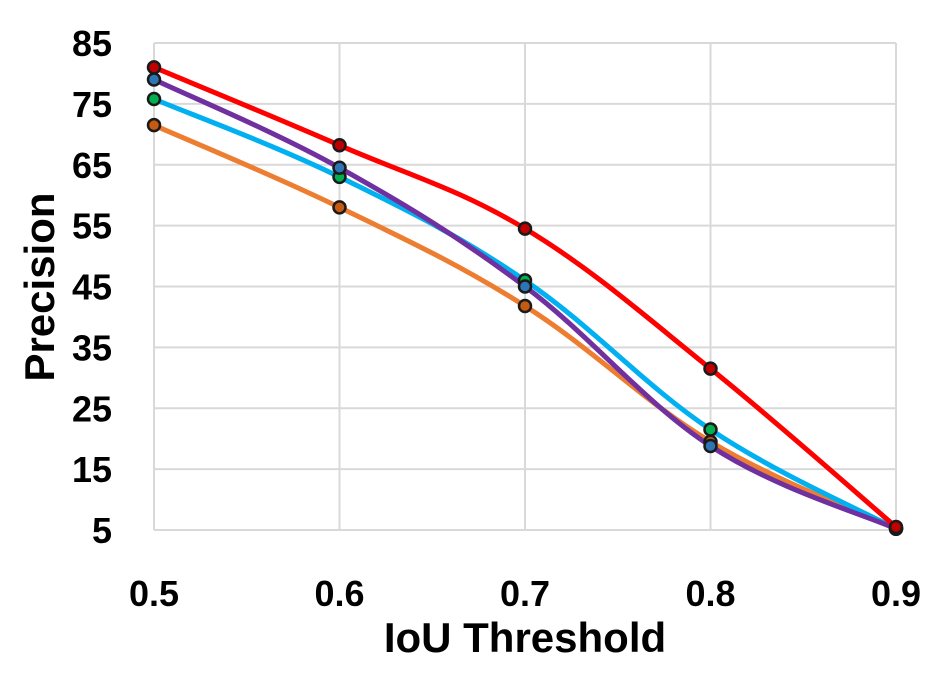 The width and height of the screenshot is (952, 673). What do you see at coordinates (92, 226) in the screenshot?
I see `y-tick-label: 55` at bounding box center [92, 226].